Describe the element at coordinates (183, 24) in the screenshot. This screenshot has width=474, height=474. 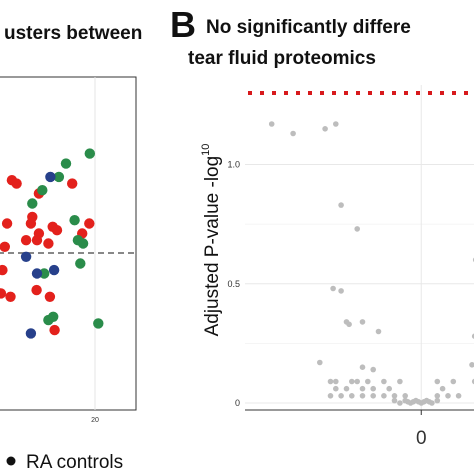
I see `panel-b-letter: B` at that location.